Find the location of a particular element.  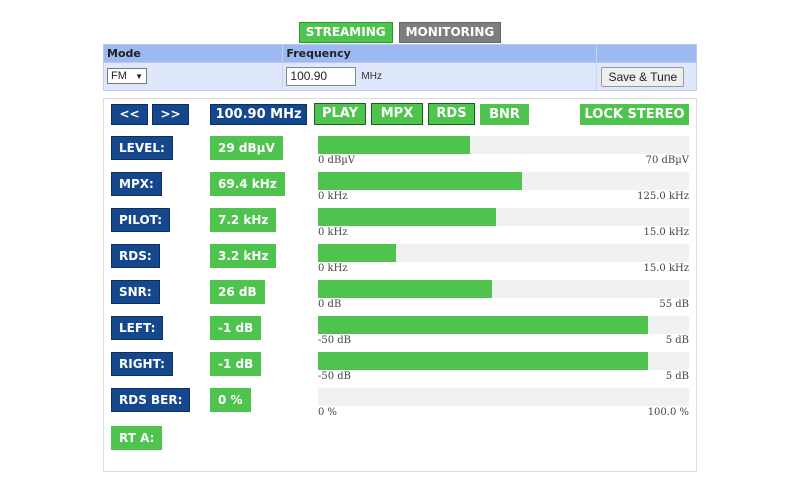

mode-cell: FM ▼ is located at coordinates (194, 76).